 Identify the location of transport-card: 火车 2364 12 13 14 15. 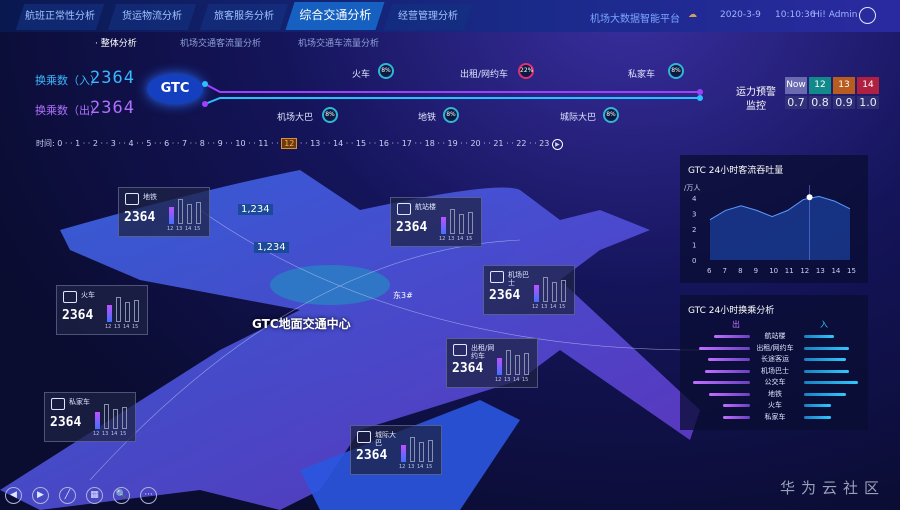
(102, 310).